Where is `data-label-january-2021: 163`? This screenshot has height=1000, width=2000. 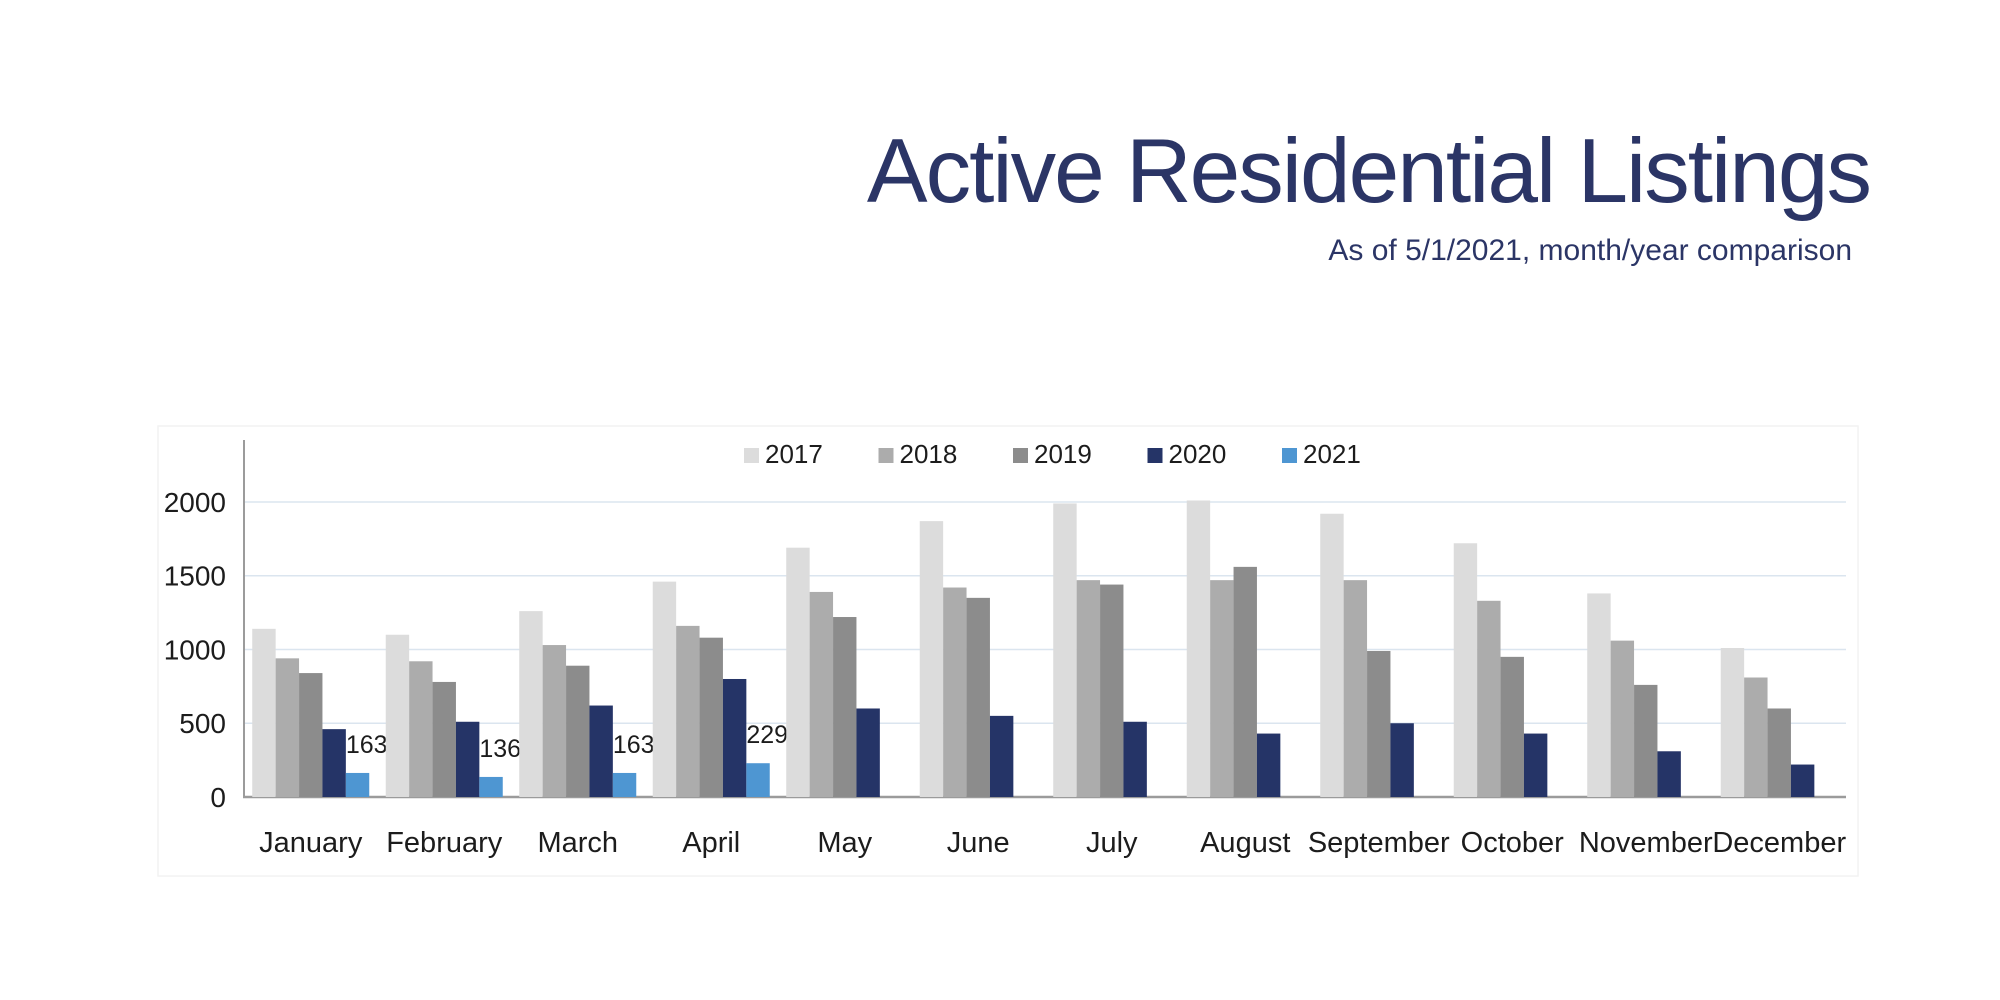
data-label-january-2021: 163 is located at coordinates (367, 745).